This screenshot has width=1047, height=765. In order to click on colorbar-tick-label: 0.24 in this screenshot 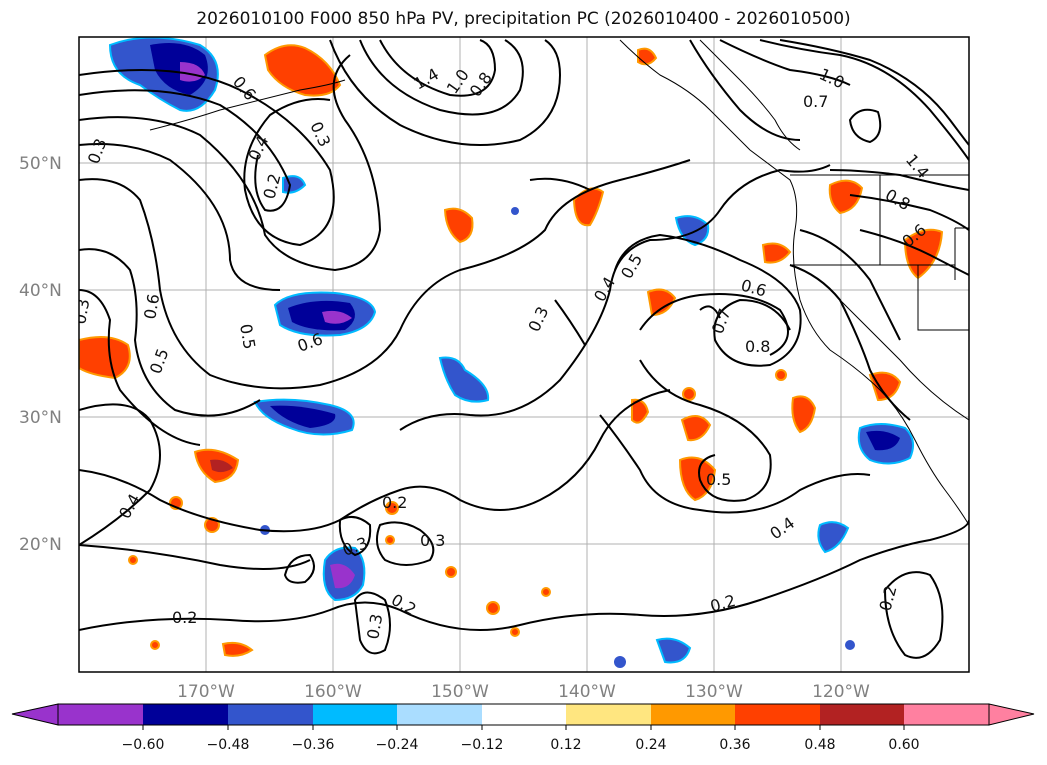, I will do `click(650, 745)`.